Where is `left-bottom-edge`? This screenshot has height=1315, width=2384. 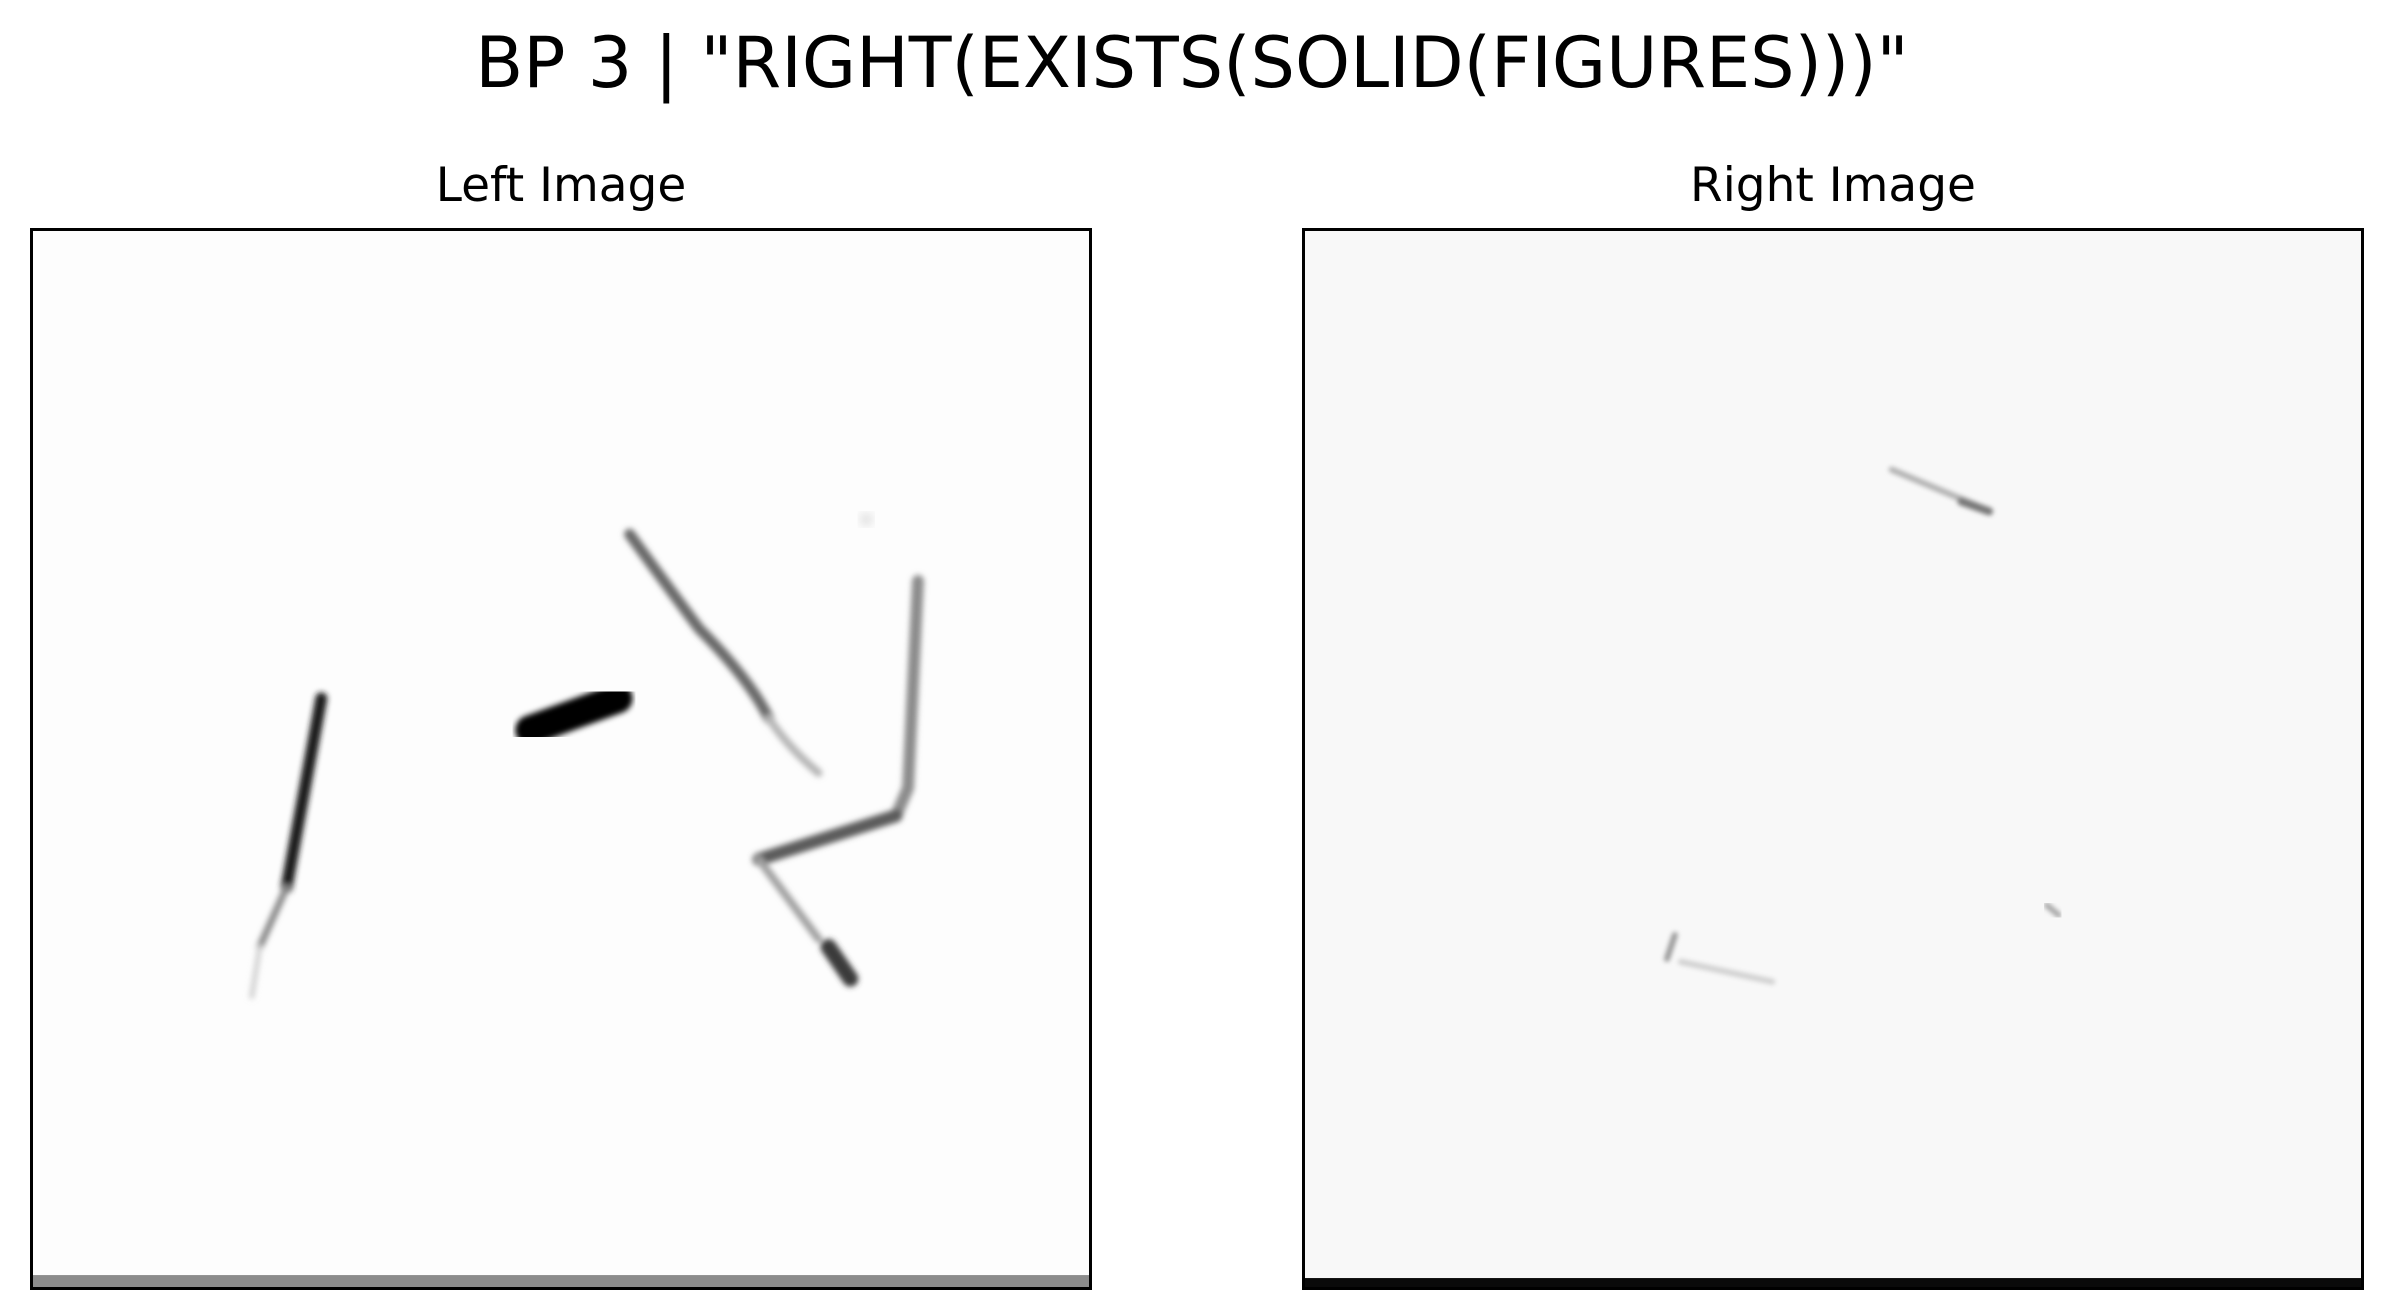 left-bottom-edge is located at coordinates (561, 1281).